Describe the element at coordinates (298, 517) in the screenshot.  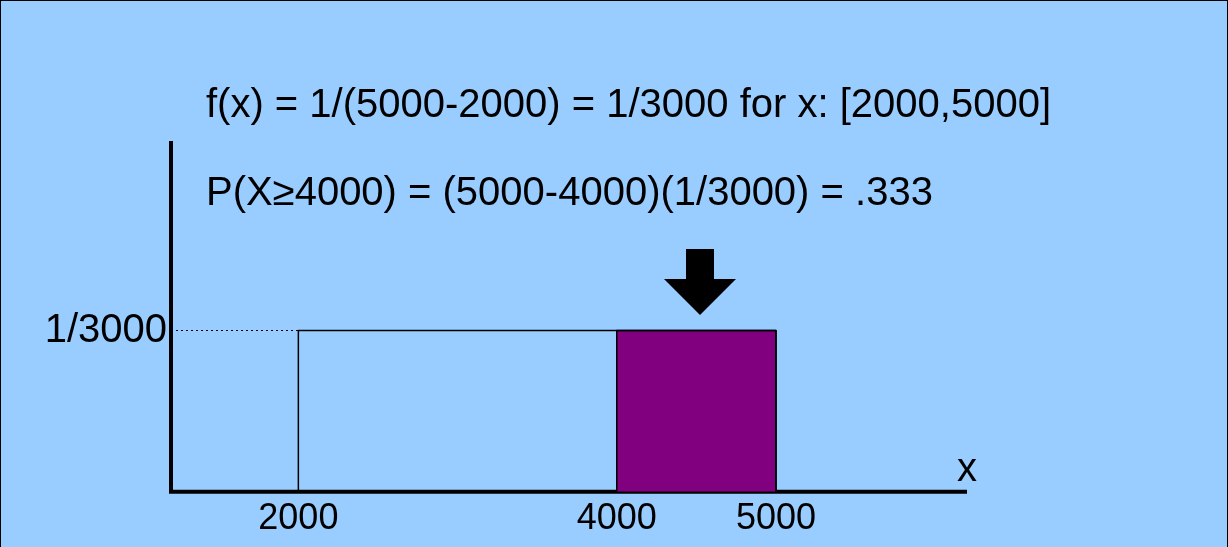
I see `x-tick-label: 2000` at that location.